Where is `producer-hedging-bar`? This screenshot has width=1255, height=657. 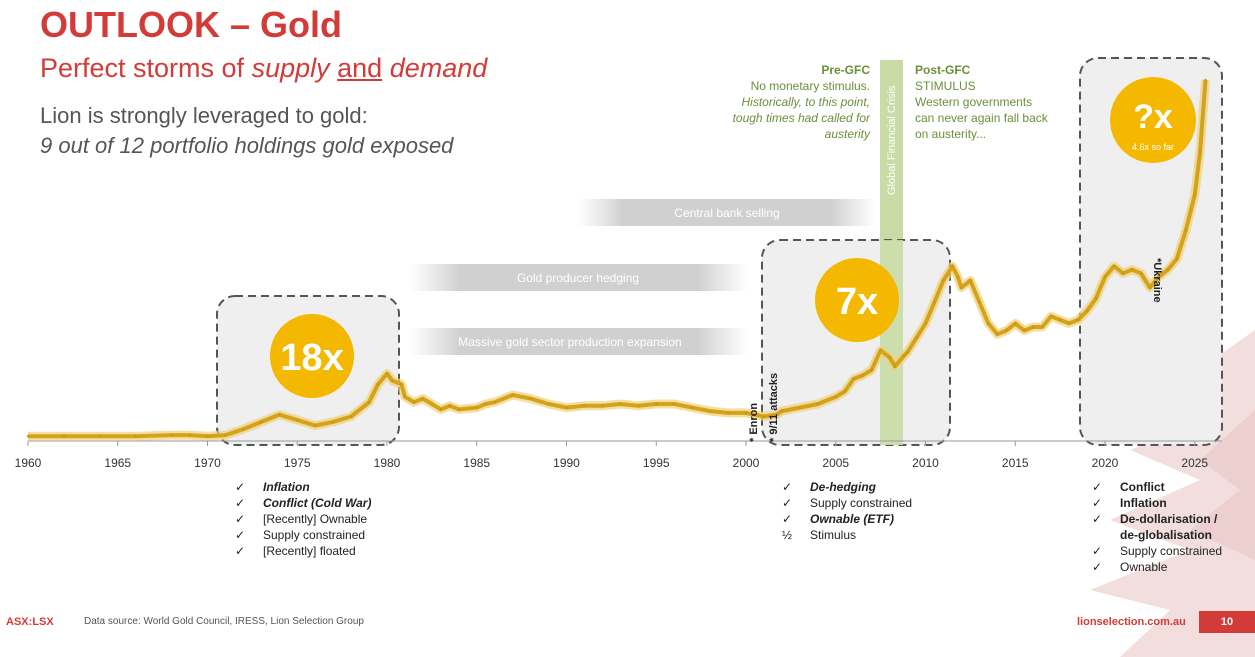 producer-hedging-bar is located at coordinates (579, 277).